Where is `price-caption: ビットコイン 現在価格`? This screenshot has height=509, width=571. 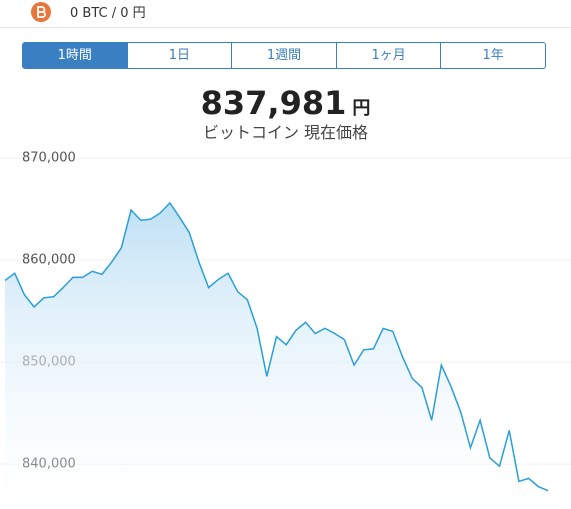
price-caption: ビットコイン 現在価格 is located at coordinates (285, 132).